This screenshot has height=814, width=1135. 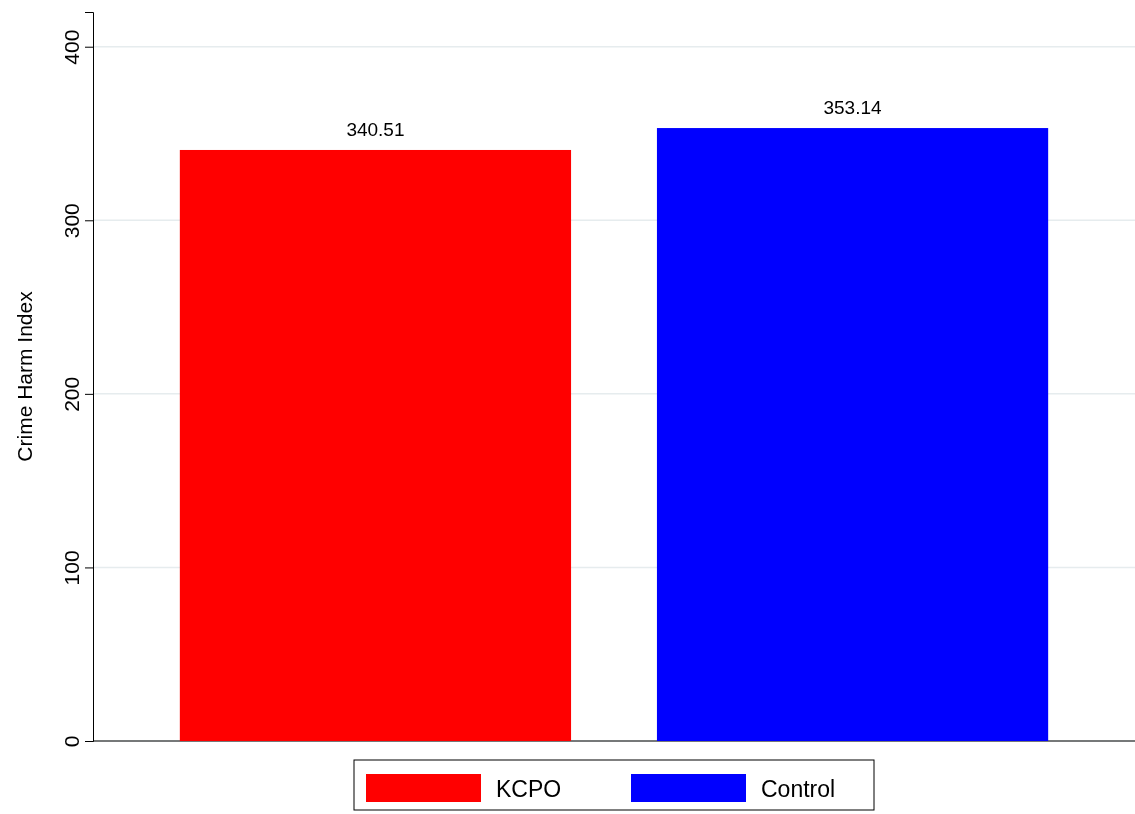 What do you see at coordinates (798, 789) in the screenshot?
I see `legend-label: Control` at bounding box center [798, 789].